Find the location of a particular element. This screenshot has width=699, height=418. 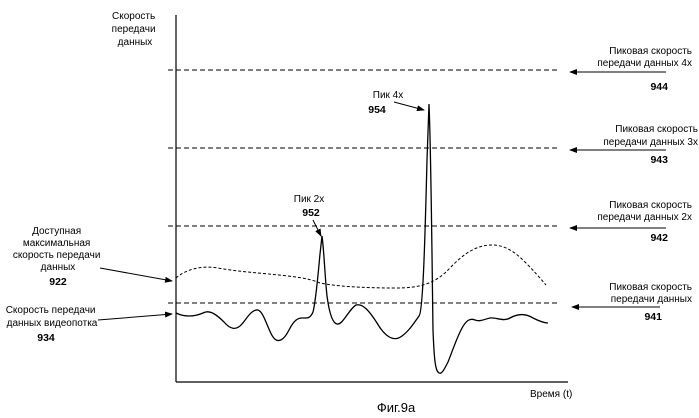

label-952: Пик 2х 952 is located at coordinates (309, 215).